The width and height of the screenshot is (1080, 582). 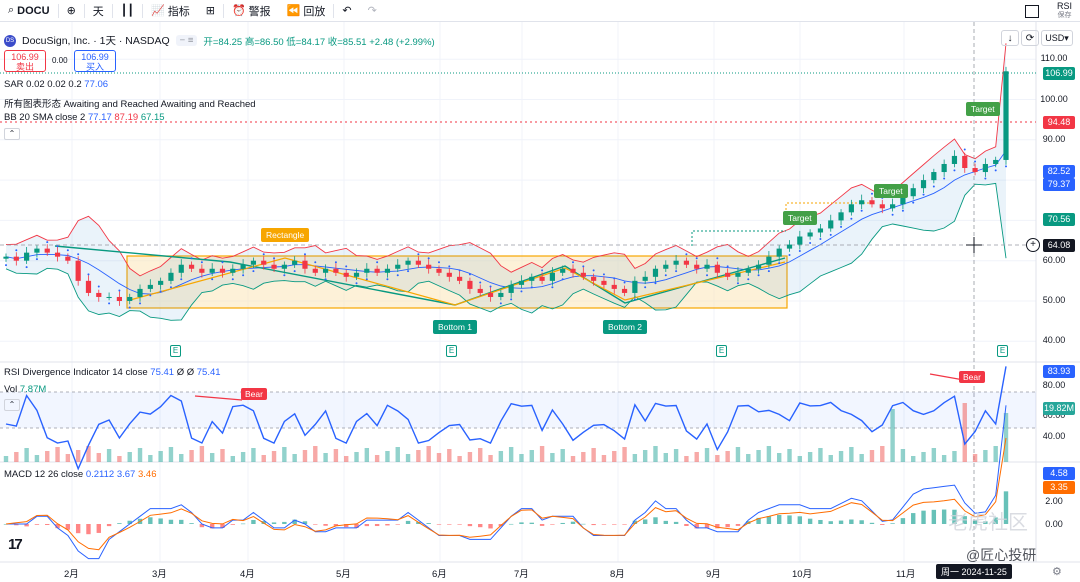 What do you see at coordinates (1059, 408) in the screenshot?
I see `vol-tag: 19.82M` at bounding box center [1059, 408].